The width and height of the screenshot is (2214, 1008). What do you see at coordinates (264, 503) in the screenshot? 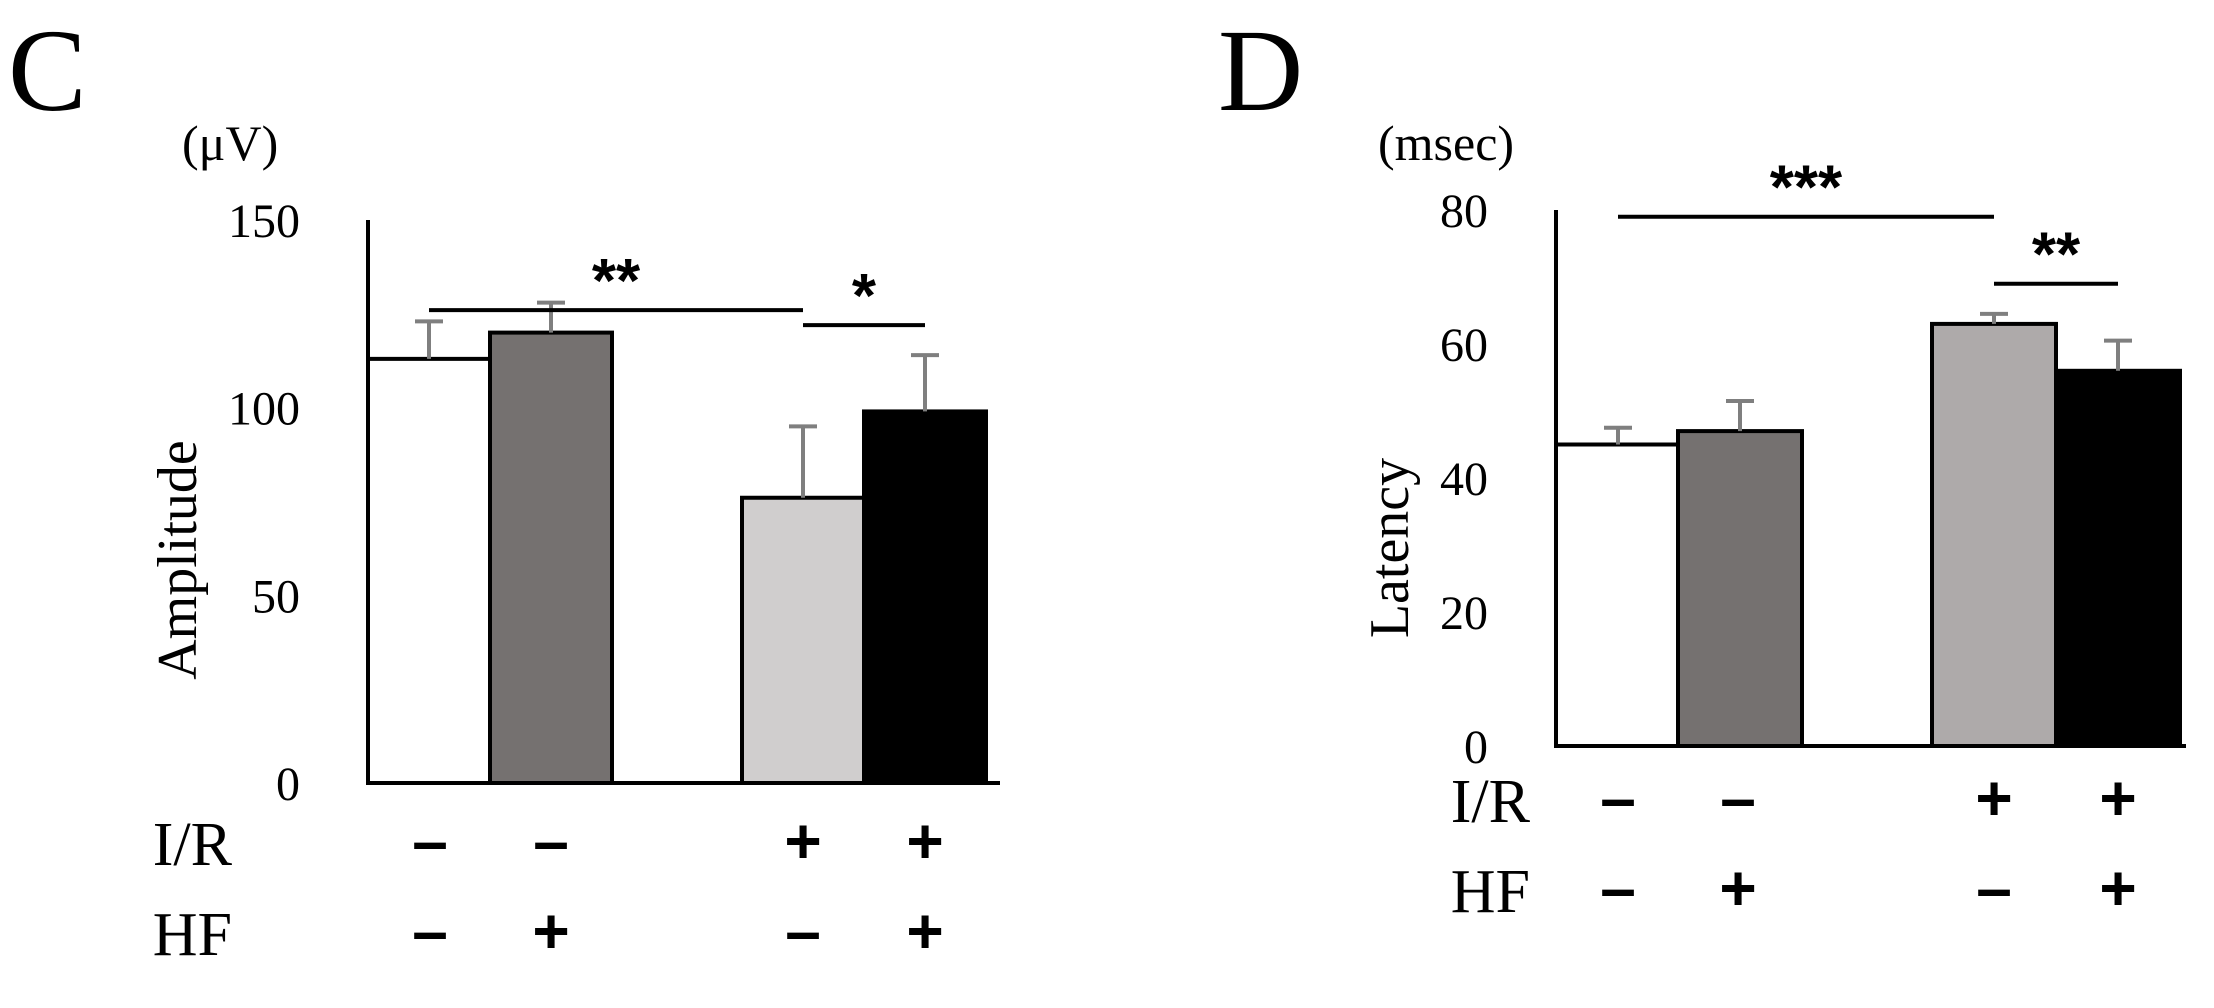
I see `y-tick-labels: 0 50 100 150` at bounding box center [264, 503].